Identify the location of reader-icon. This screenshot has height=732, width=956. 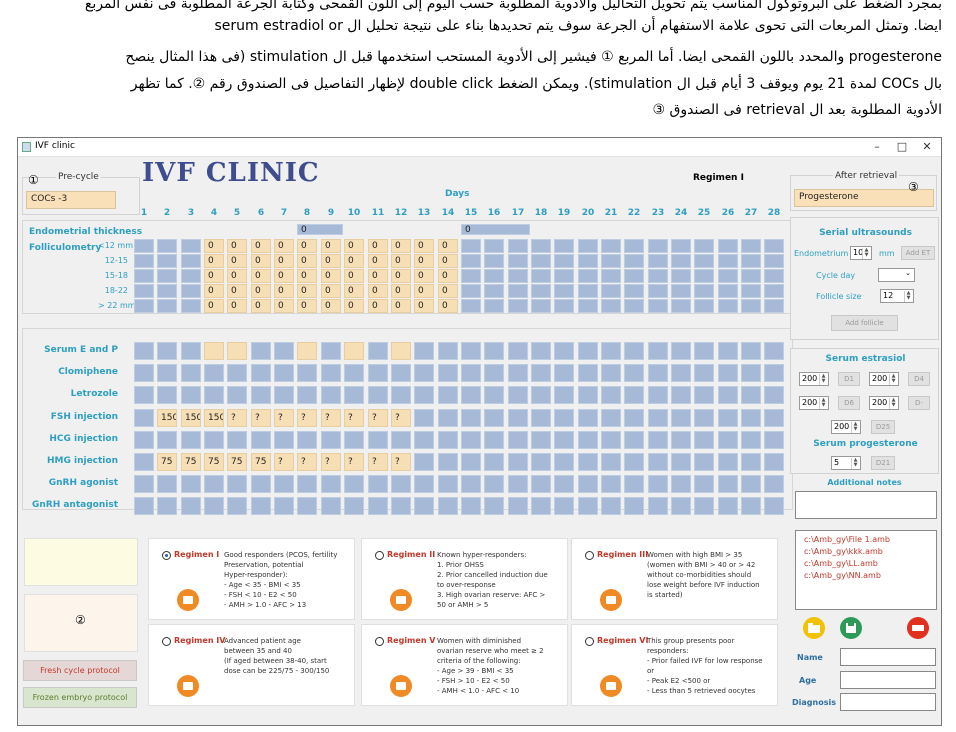
(401, 686).